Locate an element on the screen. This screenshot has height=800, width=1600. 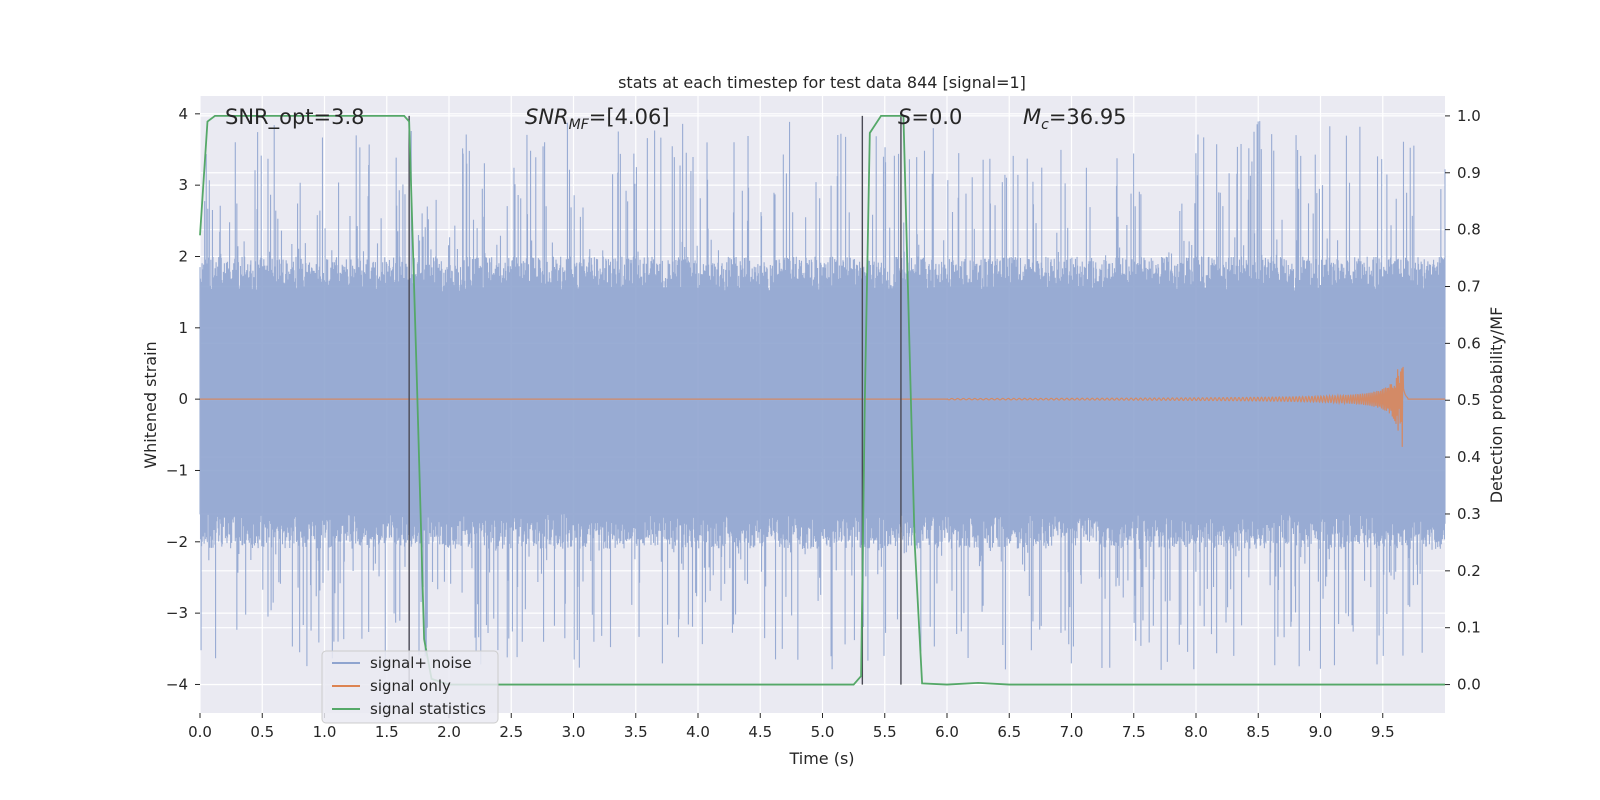
legend-label-signal-statistics: signal statistics is located at coordinates (428, 709).